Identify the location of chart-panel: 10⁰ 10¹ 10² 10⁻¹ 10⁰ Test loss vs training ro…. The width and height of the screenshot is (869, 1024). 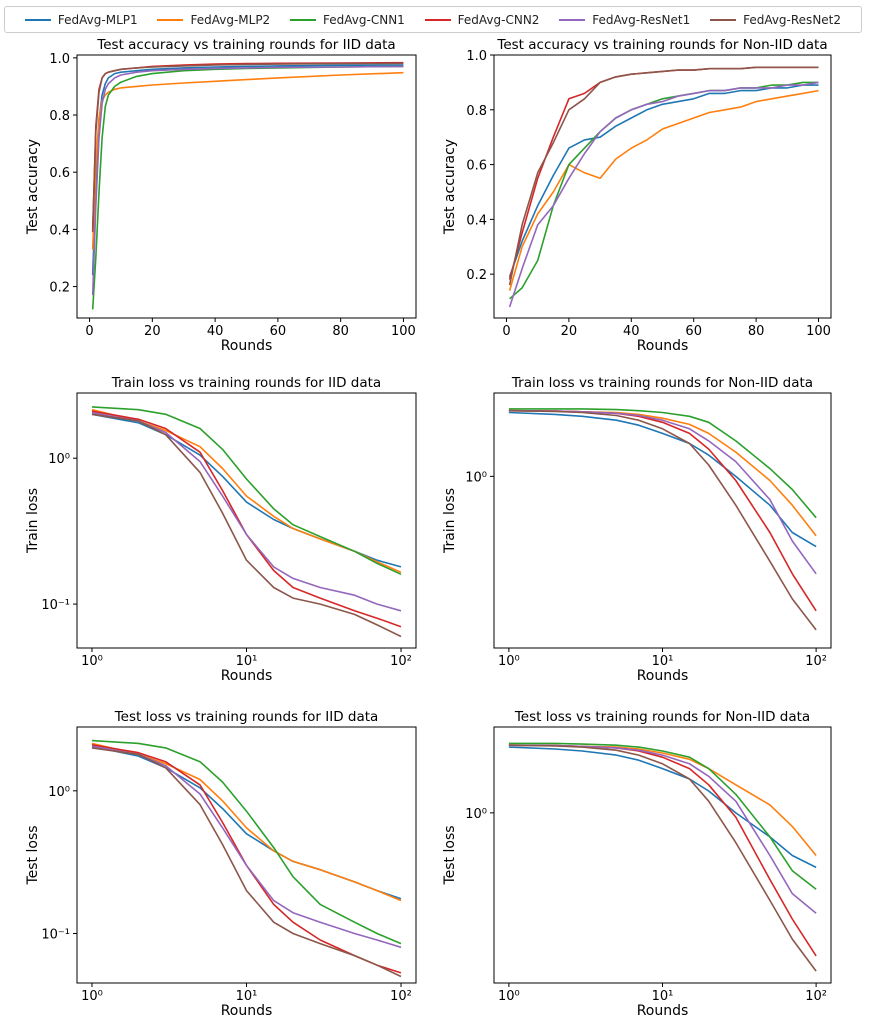
(221, 864).